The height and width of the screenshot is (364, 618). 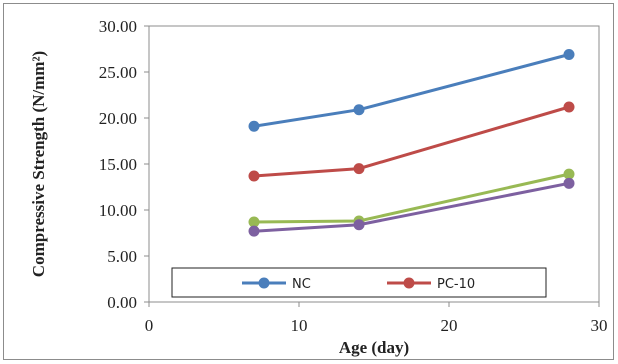 I want to click on y-tick-label: 25.00, so click(x=118, y=72).